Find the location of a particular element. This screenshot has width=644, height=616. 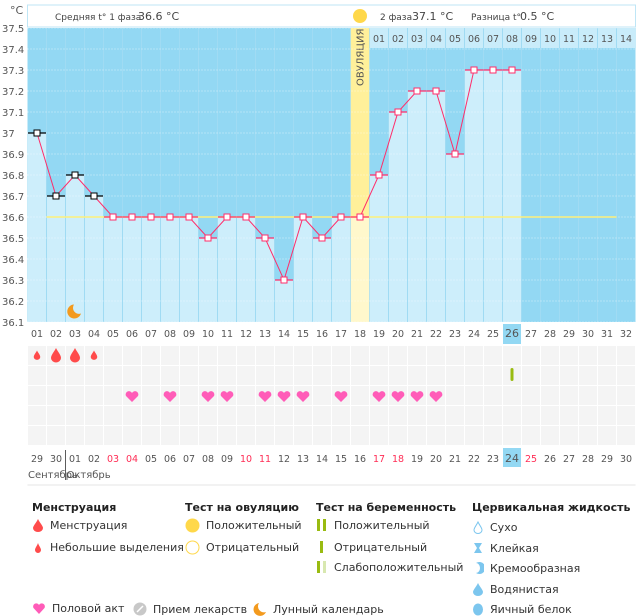

filled-circle-icon is located at coordinates (192, 525).